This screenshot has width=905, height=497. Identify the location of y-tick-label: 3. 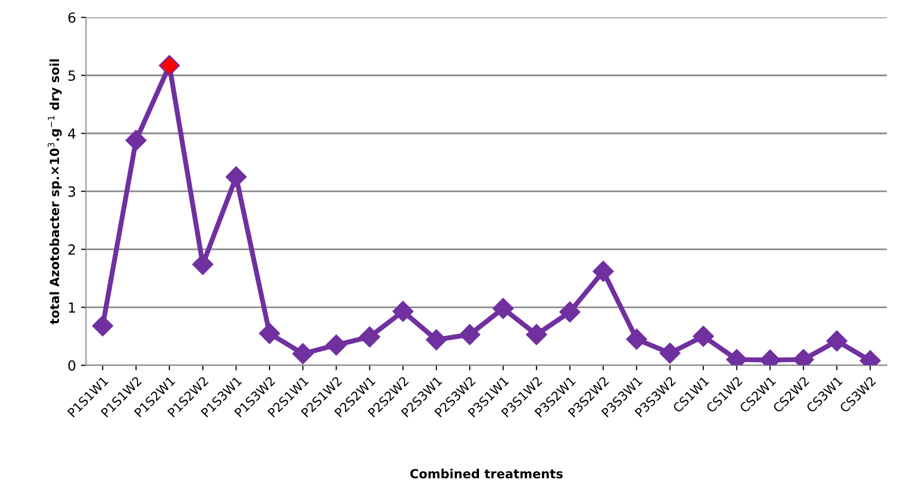
(72, 191).